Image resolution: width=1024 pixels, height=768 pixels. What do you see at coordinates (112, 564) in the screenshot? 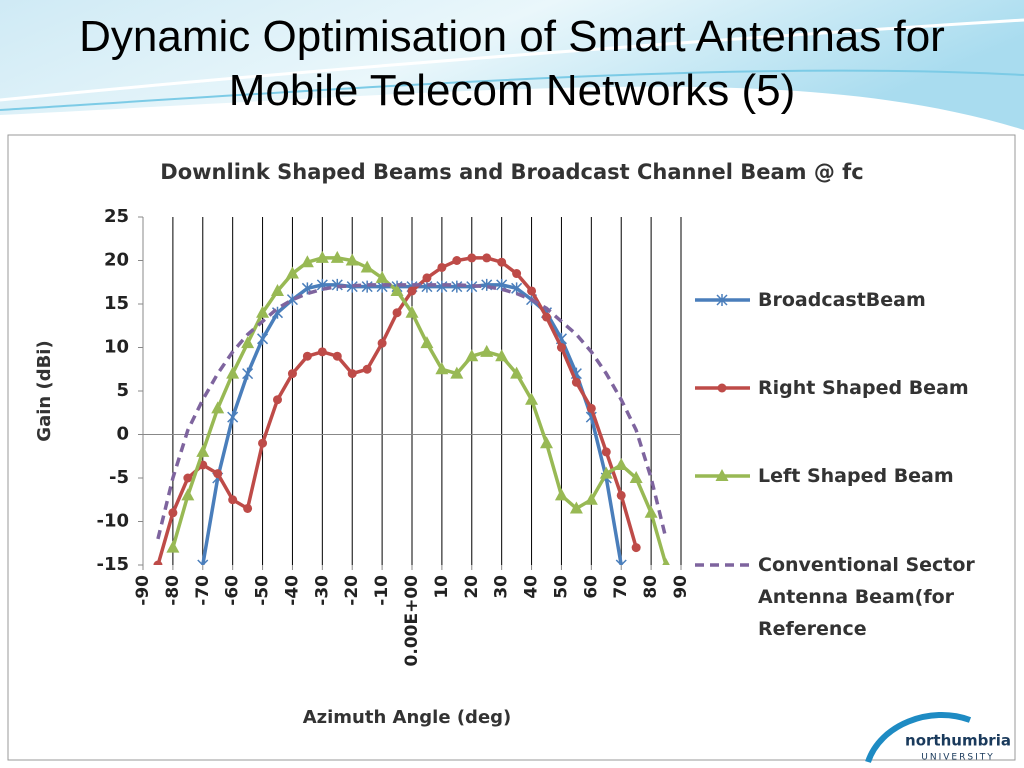
I see `y-tick-label: -15` at bounding box center [112, 564].